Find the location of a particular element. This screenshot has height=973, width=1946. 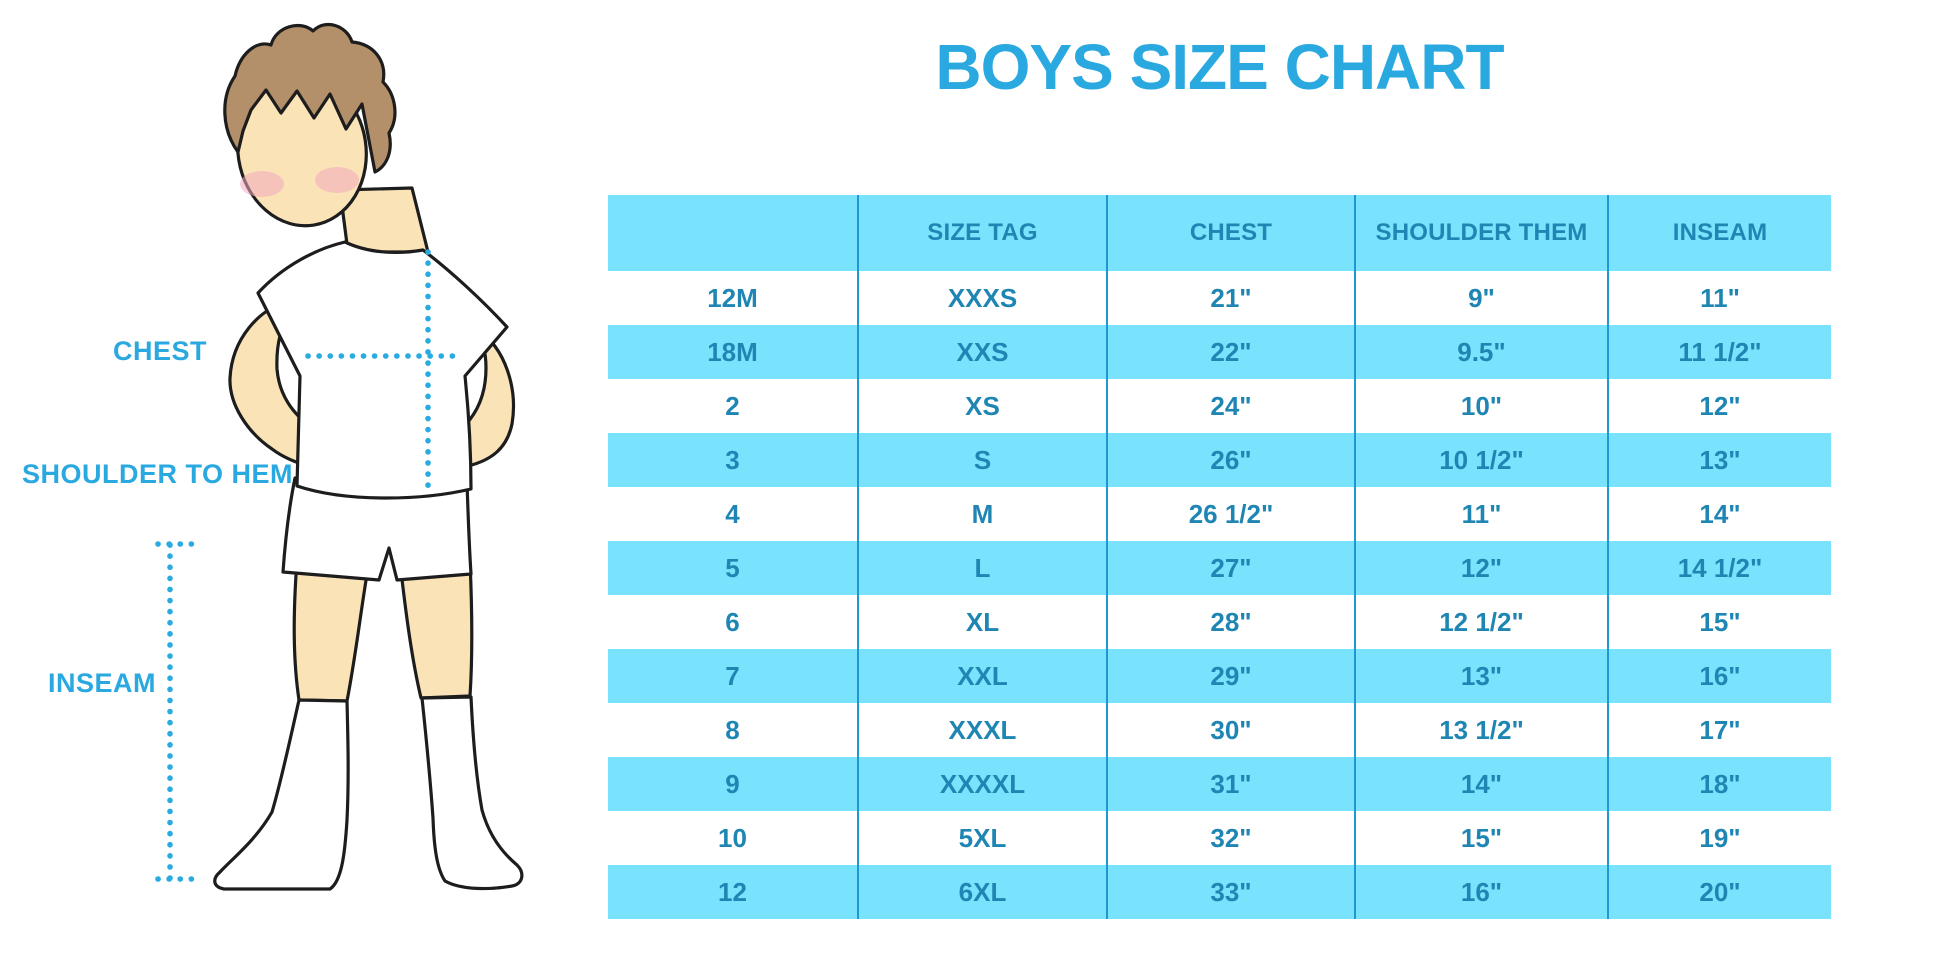

hair-shape is located at coordinates (310, 98).